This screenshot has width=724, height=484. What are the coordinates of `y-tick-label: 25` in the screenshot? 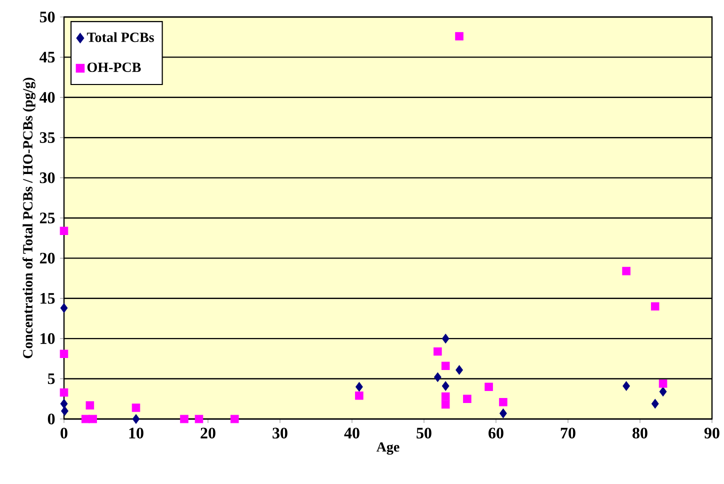 It's located at (47, 218).